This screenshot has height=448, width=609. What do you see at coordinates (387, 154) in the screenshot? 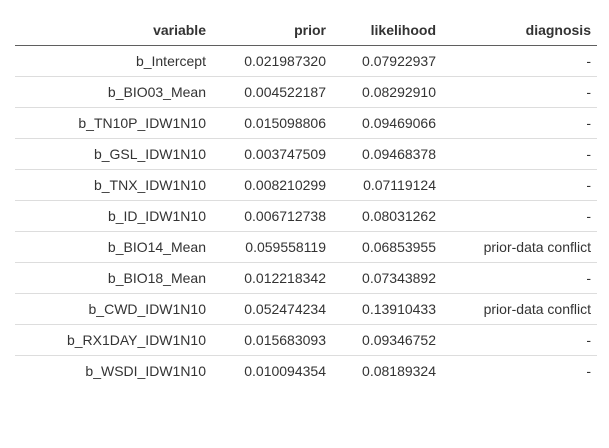
I see `cell-likelihood: 0.09468378` at bounding box center [387, 154].